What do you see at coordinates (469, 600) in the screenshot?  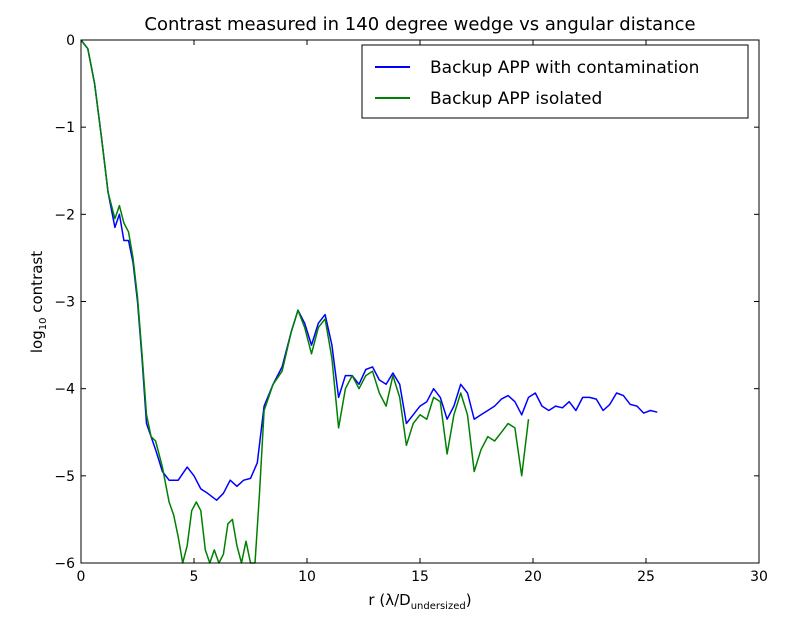 I see `x-axis-label-close: )` at bounding box center [469, 600].